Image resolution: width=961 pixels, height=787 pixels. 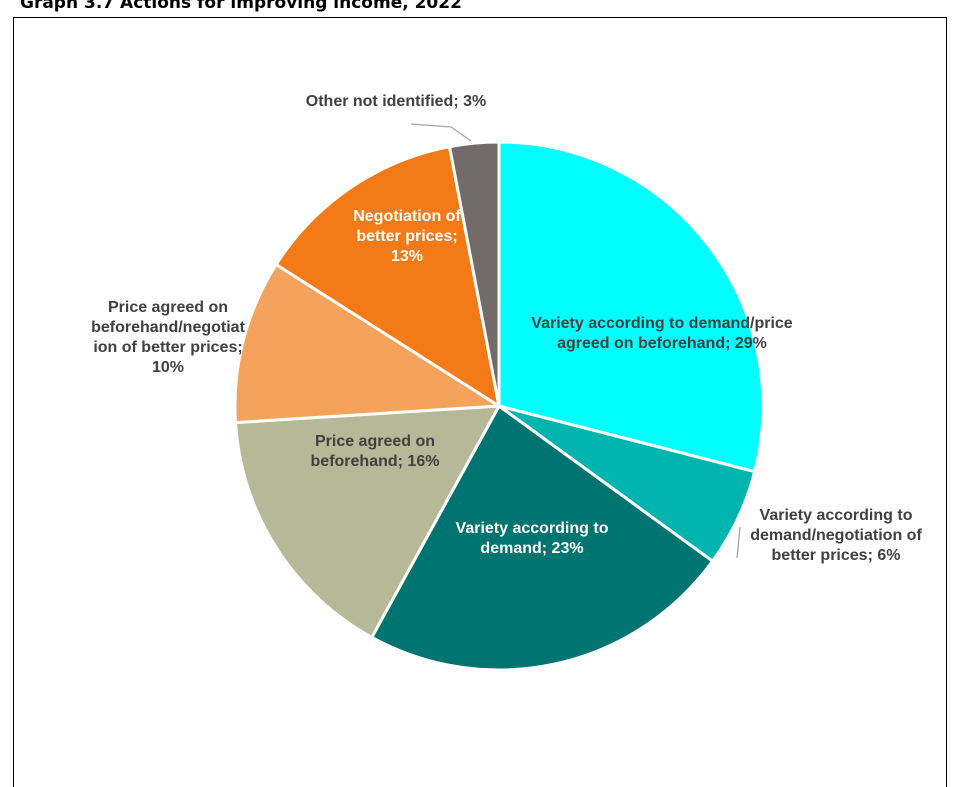 What do you see at coordinates (375, 451) in the screenshot?
I see `slice-label: Price agreed on beforehand; 16%` at bounding box center [375, 451].